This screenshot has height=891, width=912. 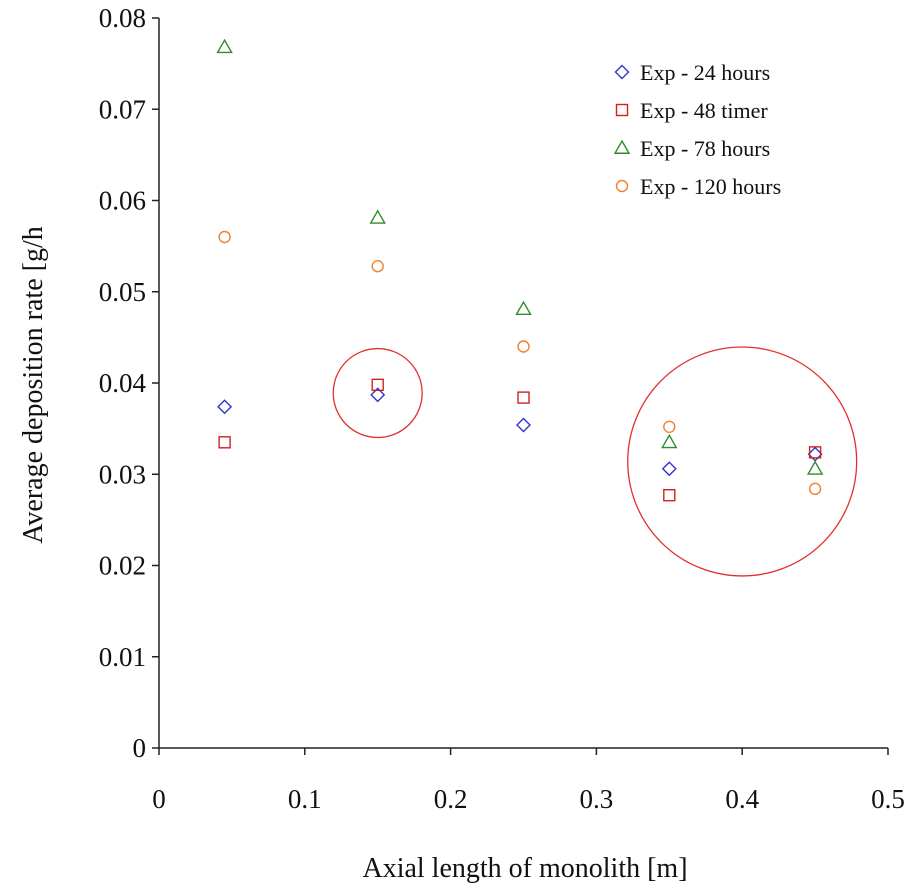 I want to click on x-tick-label: 0, so click(x=159, y=799).